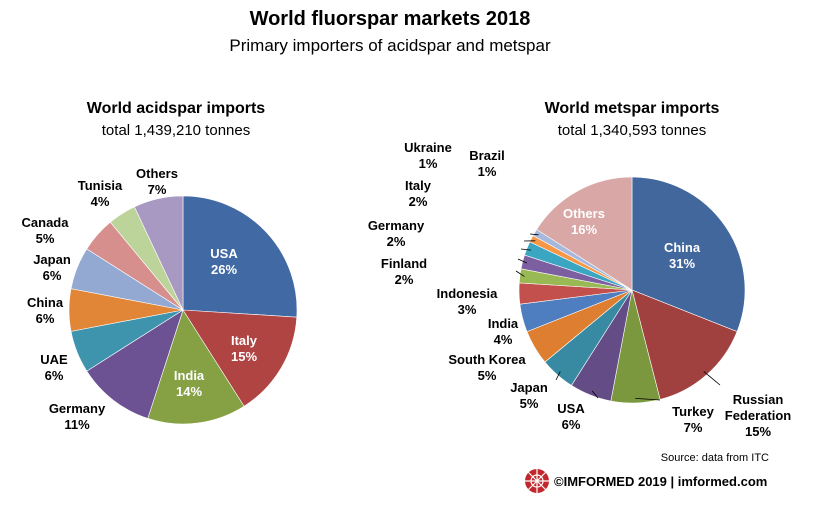 This screenshot has height=511, width=821. I want to click on pie-slice-china, so click(688, 254).